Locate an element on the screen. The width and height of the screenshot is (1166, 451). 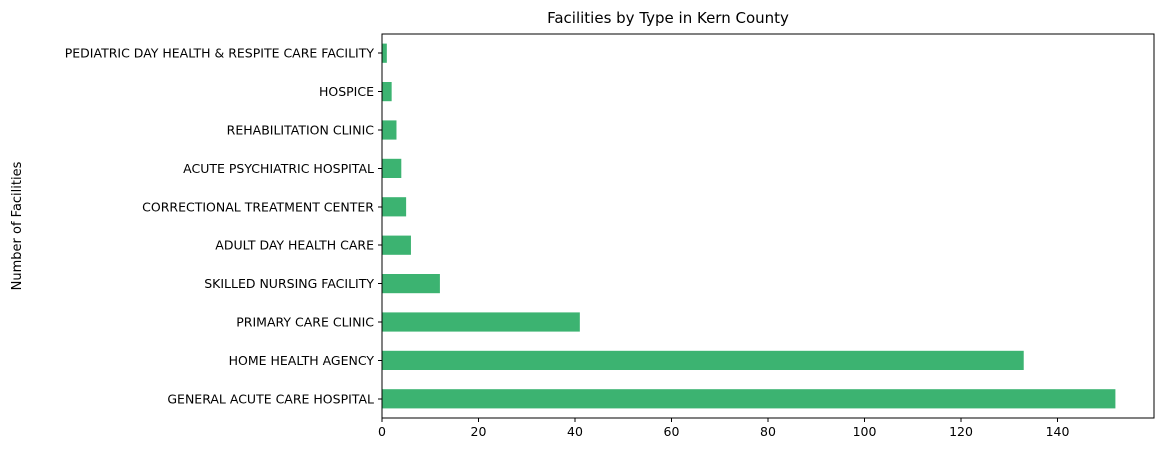
y-tick-label: ADULT DAY HEALTH CARE is located at coordinates (294, 245).